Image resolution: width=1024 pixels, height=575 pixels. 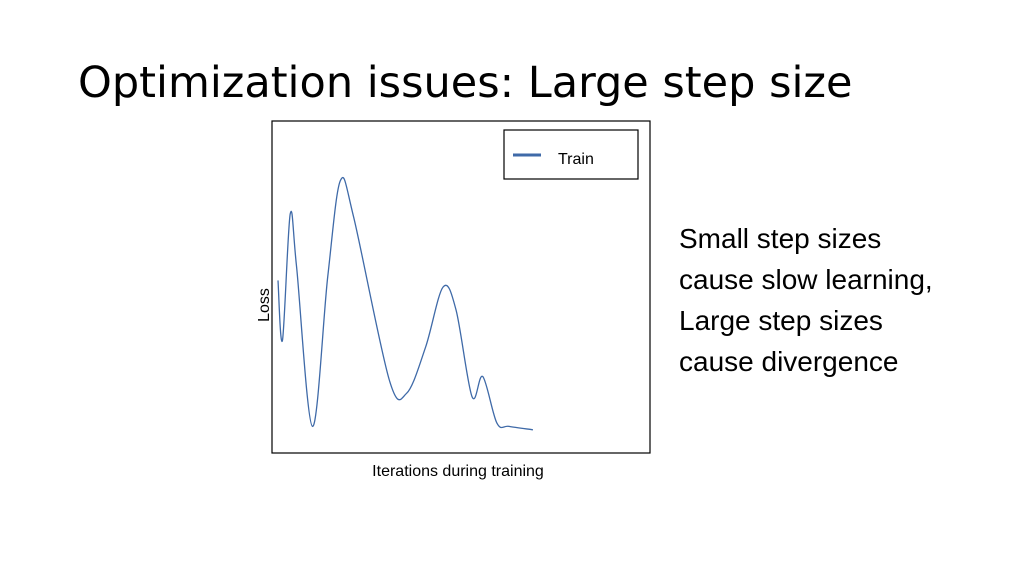 I want to click on slide-title: Optimization issues: Large step size, so click(x=465, y=83).